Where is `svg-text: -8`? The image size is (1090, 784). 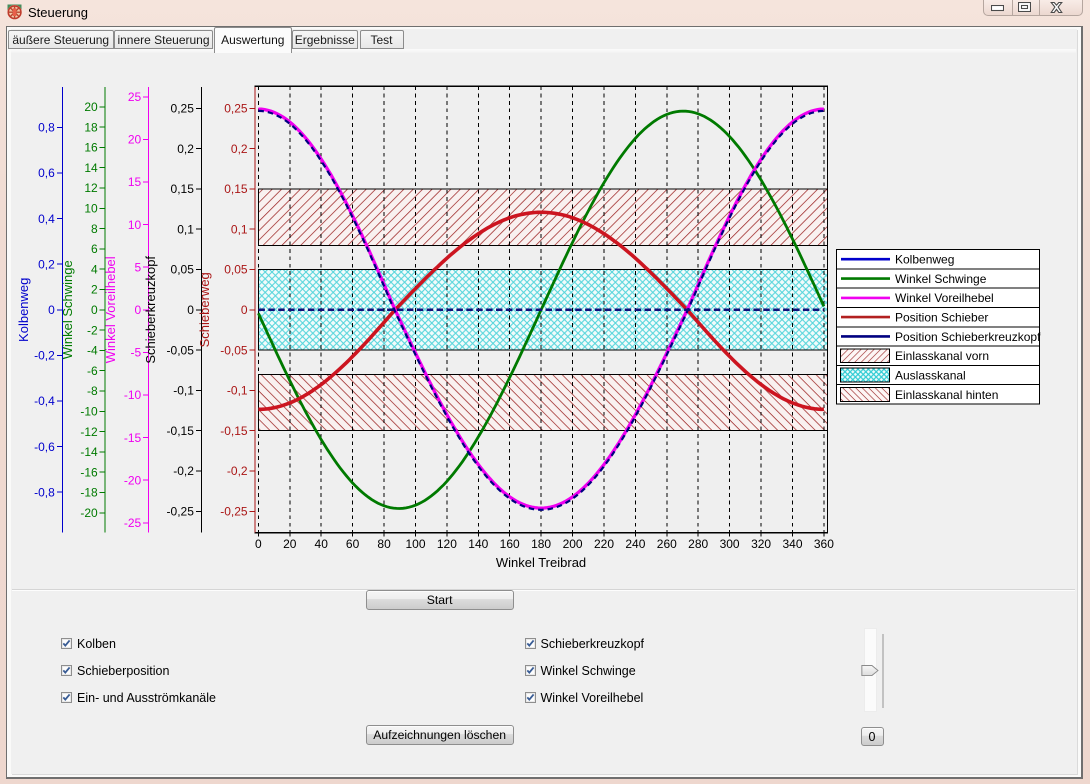
svg-text: -8 is located at coordinates (92, 391).